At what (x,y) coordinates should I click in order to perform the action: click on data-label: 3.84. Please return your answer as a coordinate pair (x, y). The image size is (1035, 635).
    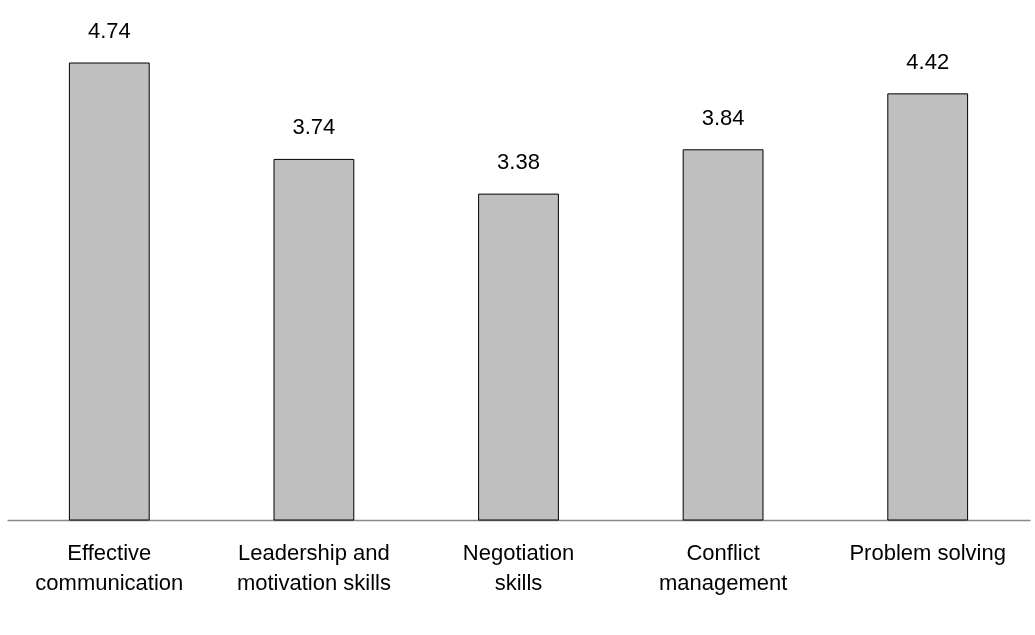
    Looking at the image, I should click on (723, 117).